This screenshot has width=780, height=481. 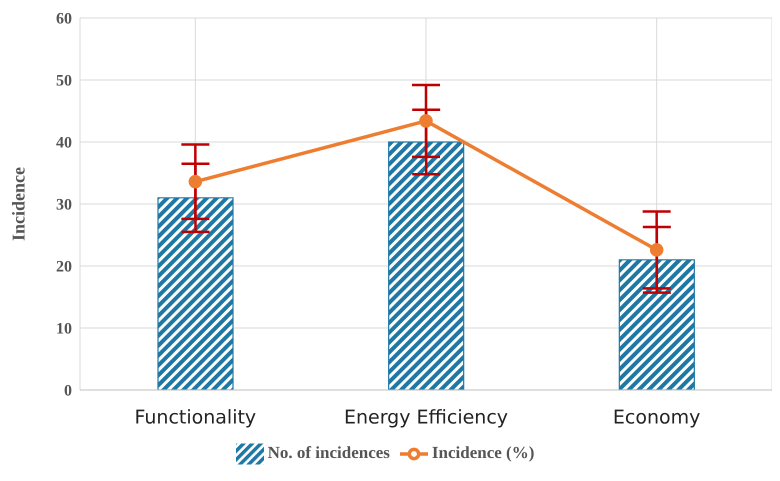 What do you see at coordinates (656, 417) in the screenshot?
I see `x-tick-label: Economy` at bounding box center [656, 417].